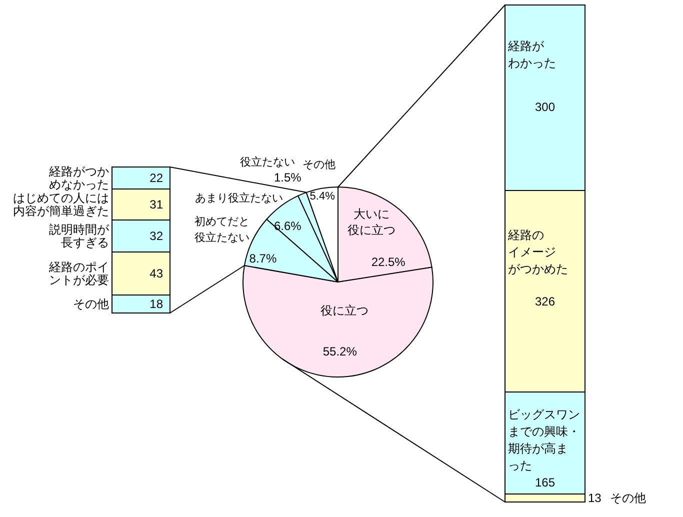  I want to click on text: その他, so click(628, 497).